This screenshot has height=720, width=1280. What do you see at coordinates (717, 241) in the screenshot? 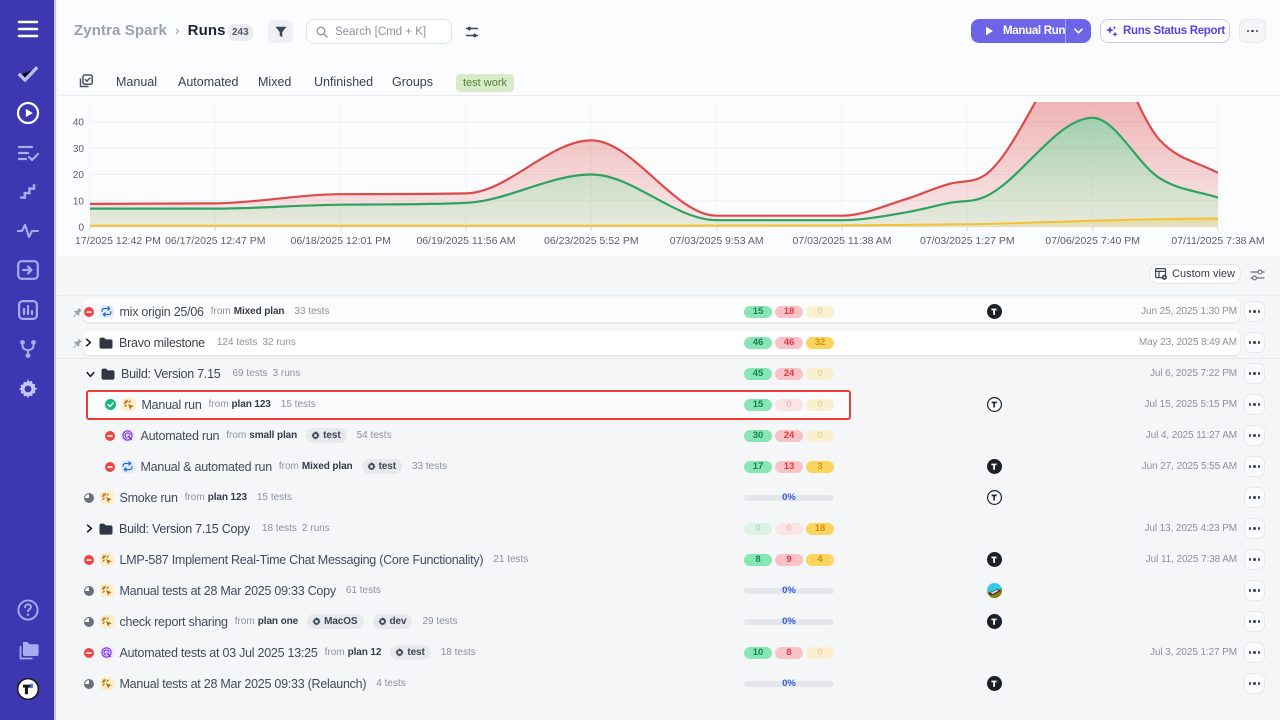
I see `svg-text: 07/03/2025 9:53 AM` at bounding box center [717, 241].